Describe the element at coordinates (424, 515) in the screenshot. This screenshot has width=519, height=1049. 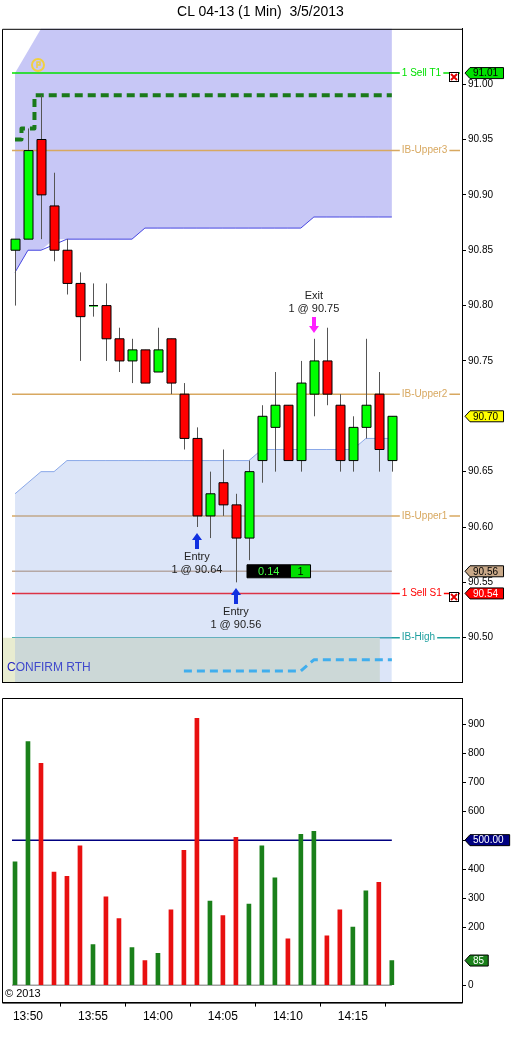
I see `ref-line-label: IB-Upper1` at that location.